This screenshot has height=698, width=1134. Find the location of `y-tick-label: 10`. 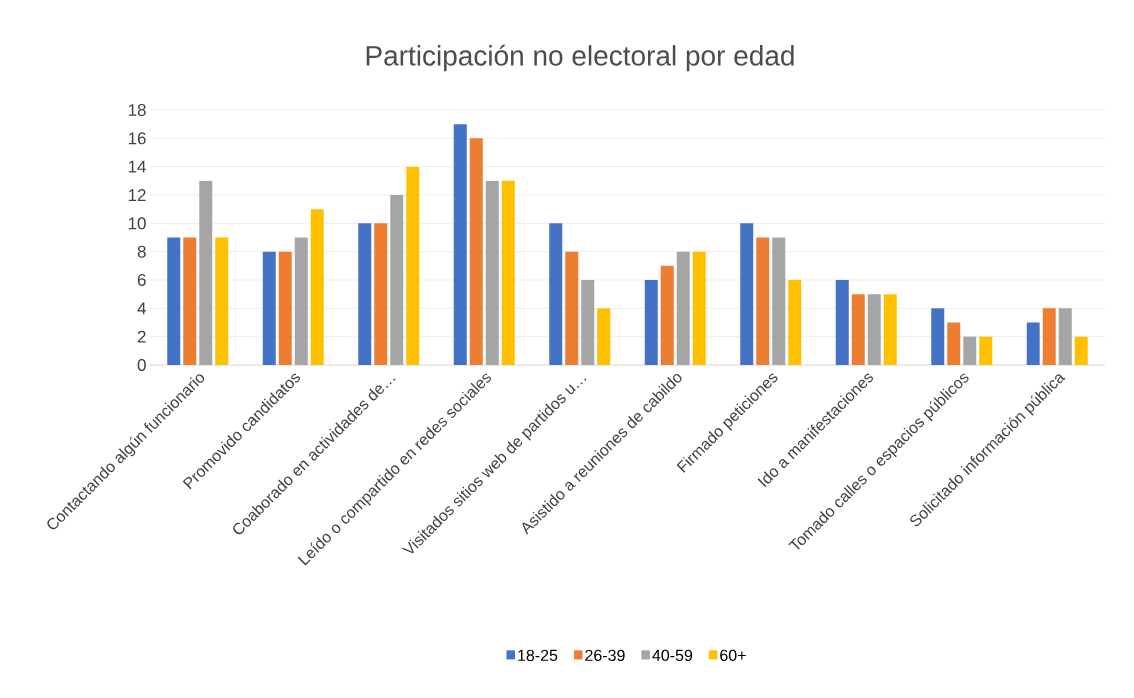

y-tick-label: 10 is located at coordinates (137, 223).